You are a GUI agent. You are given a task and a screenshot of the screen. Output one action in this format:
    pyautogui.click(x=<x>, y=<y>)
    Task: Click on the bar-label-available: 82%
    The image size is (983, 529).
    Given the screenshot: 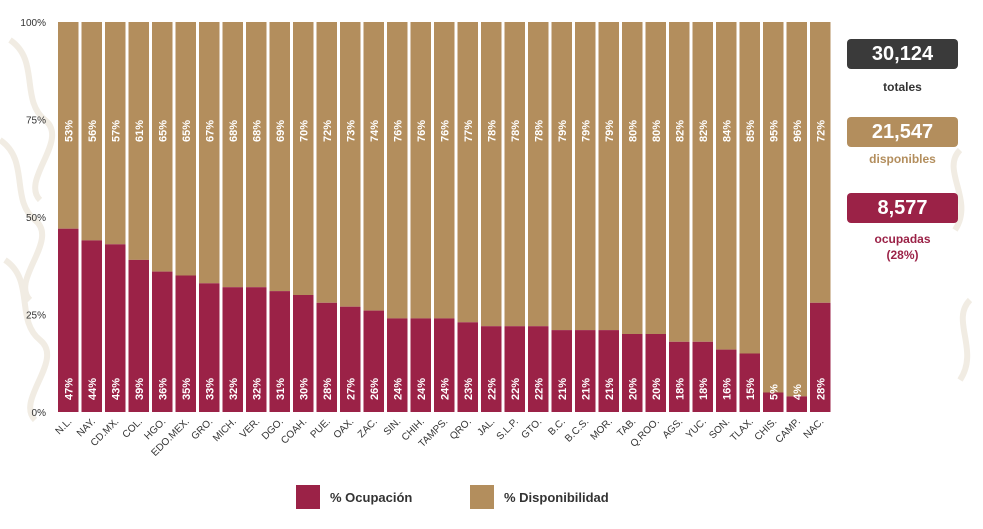 What is the action you would take?
    pyautogui.click(x=704, y=131)
    